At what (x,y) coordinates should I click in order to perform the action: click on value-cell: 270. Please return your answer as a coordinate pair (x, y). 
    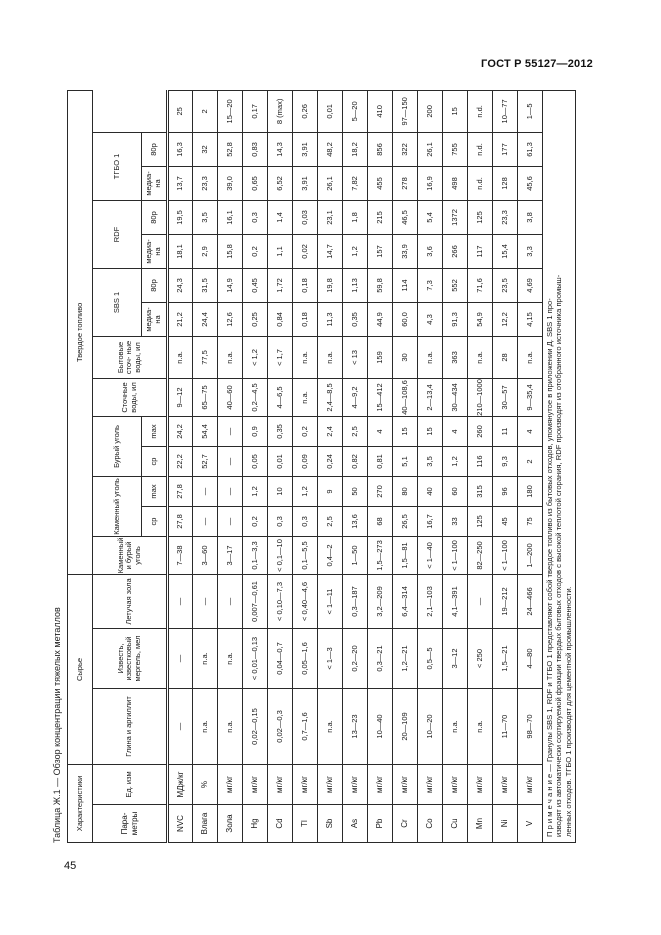
    Looking at the image, I should click on (380, 491).